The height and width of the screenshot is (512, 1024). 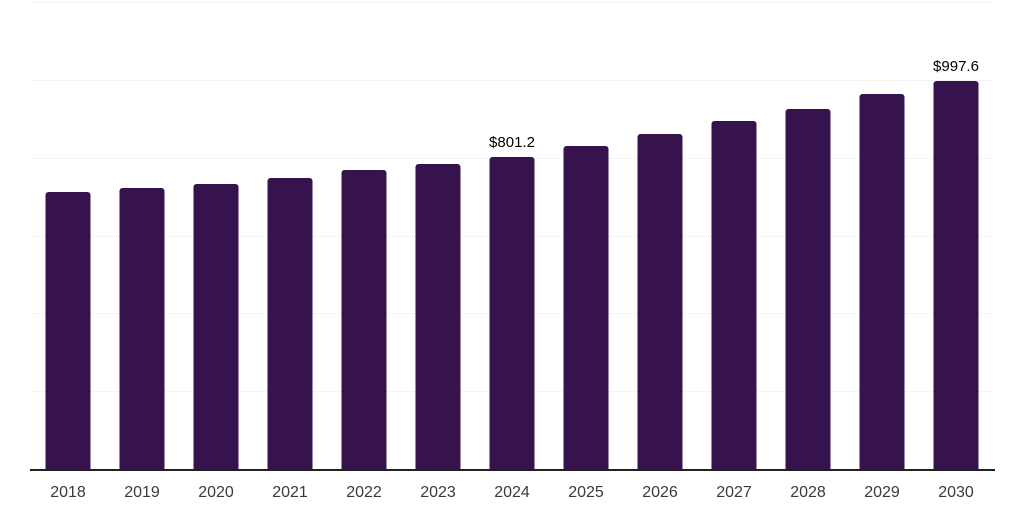 What do you see at coordinates (142, 492) in the screenshot?
I see `x-tick-label-2019: 2019` at bounding box center [142, 492].